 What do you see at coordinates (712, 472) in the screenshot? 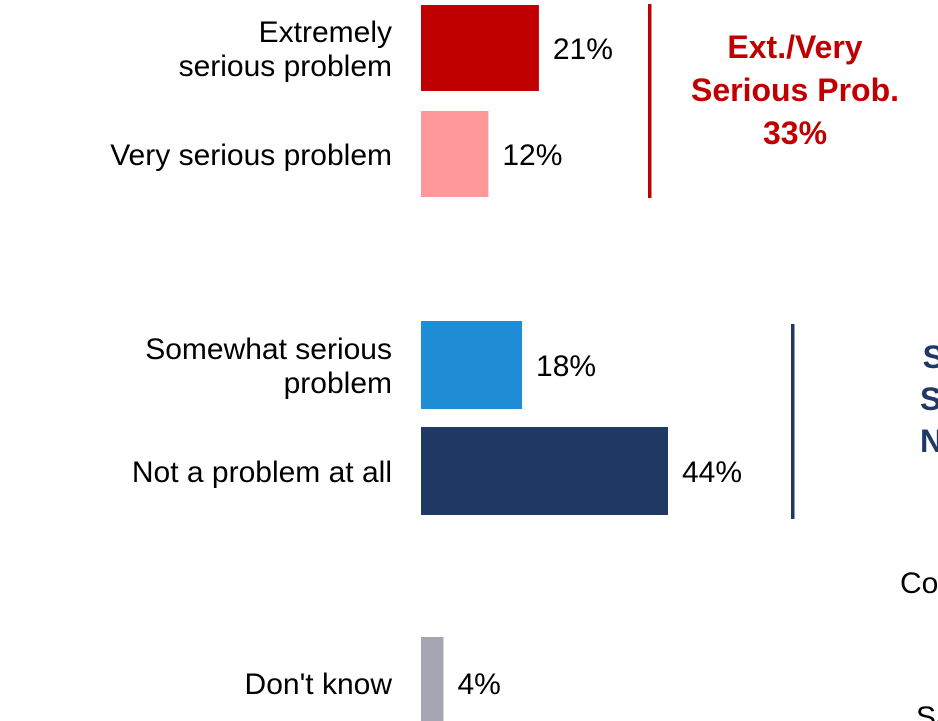
I see `data-label-3: 44%` at bounding box center [712, 472].